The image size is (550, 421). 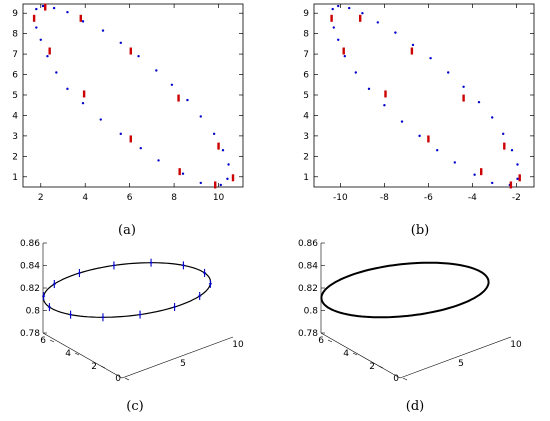 I want to click on x-tick-label: 10, so click(x=219, y=198).